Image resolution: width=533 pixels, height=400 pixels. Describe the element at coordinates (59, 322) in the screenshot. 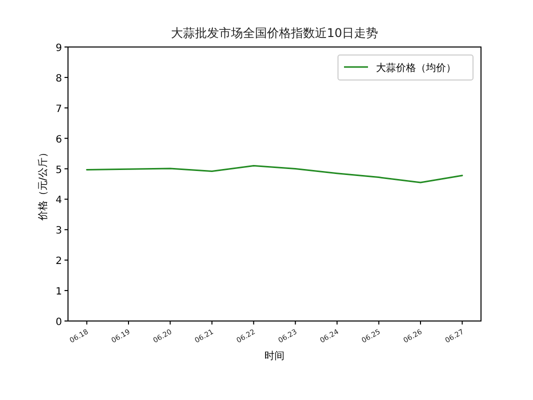

I see `y-tick-label: 0` at that location.